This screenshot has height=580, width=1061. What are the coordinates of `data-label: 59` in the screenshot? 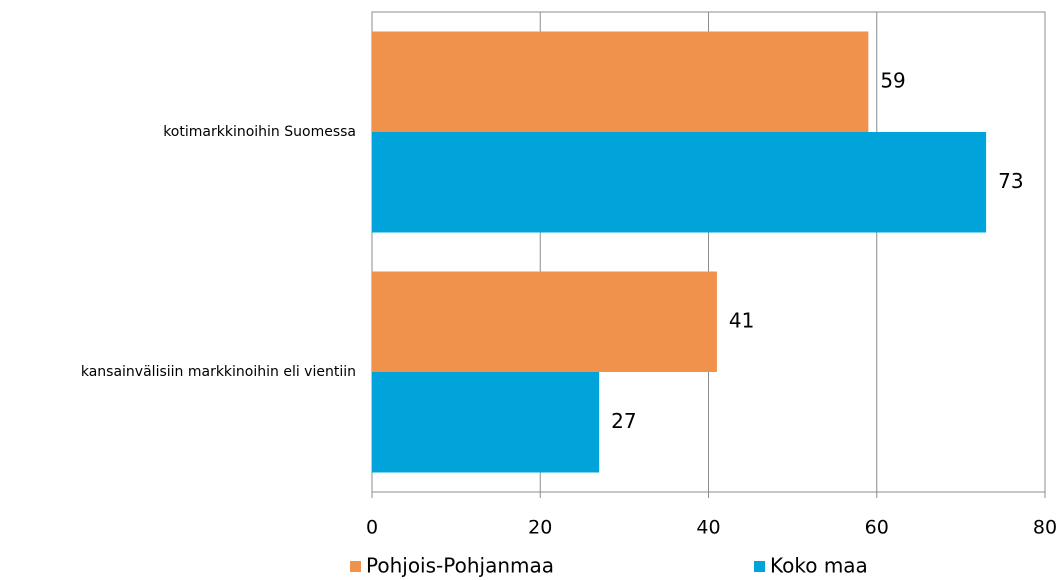 It's located at (892, 80).